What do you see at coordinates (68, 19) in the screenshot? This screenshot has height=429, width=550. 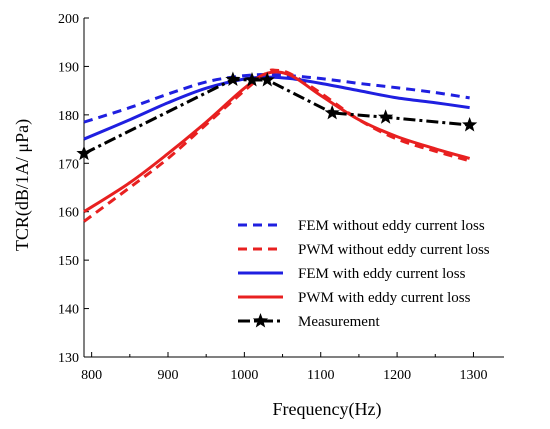 I see `y-tick-label: 200` at bounding box center [68, 19].